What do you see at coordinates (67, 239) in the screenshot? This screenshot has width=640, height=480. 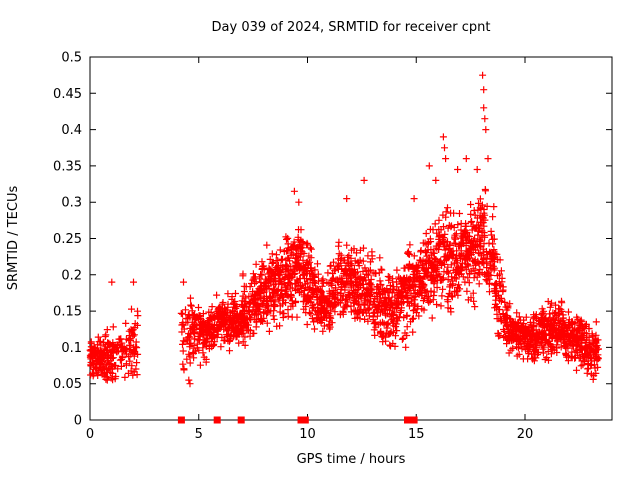 I see `y-tick-label: 0.25` at bounding box center [67, 239].